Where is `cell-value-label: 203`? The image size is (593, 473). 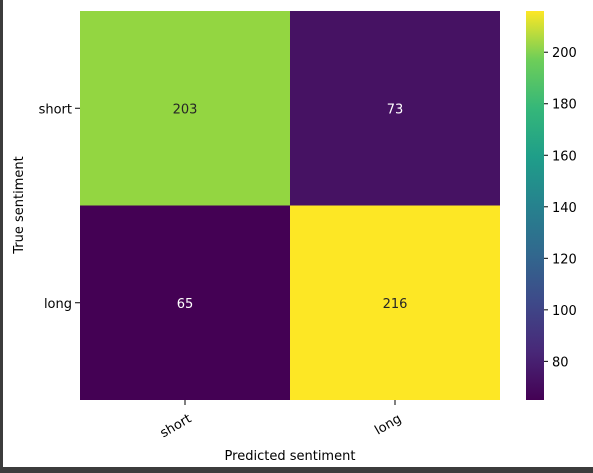
cell-value-label: 203 is located at coordinates (185, 109).